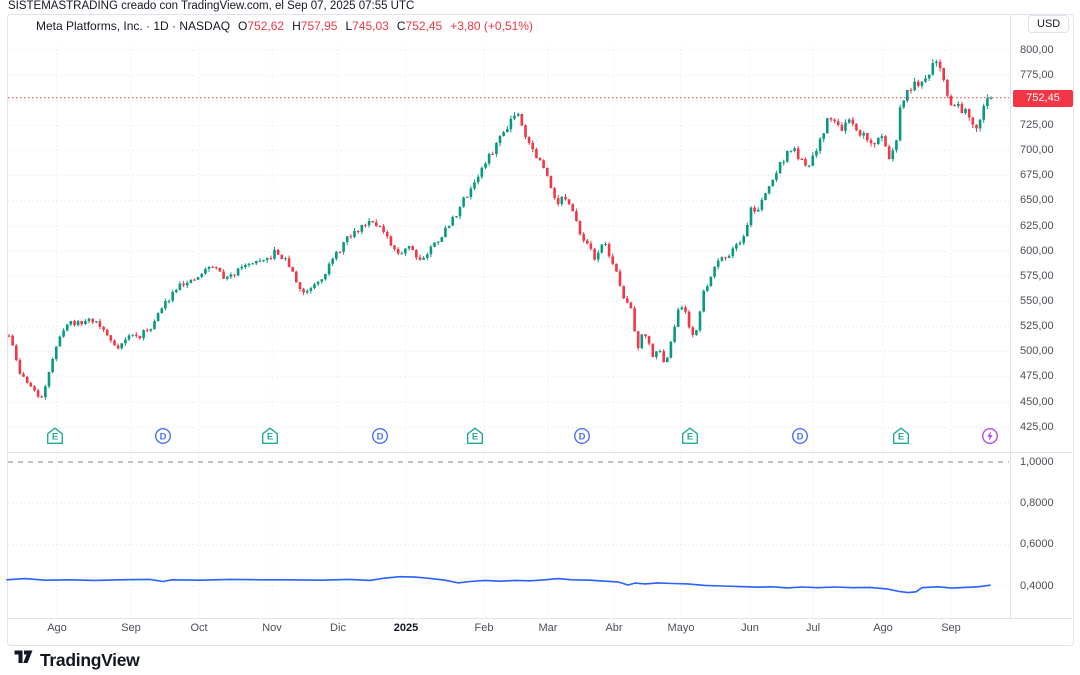 The height and width of the screenshot is (675, 1080). What do you see at coordinates (1037, 351) in the screenshot?
I see `price-tick-label: 500,00` at bounding box center [1037, 351].